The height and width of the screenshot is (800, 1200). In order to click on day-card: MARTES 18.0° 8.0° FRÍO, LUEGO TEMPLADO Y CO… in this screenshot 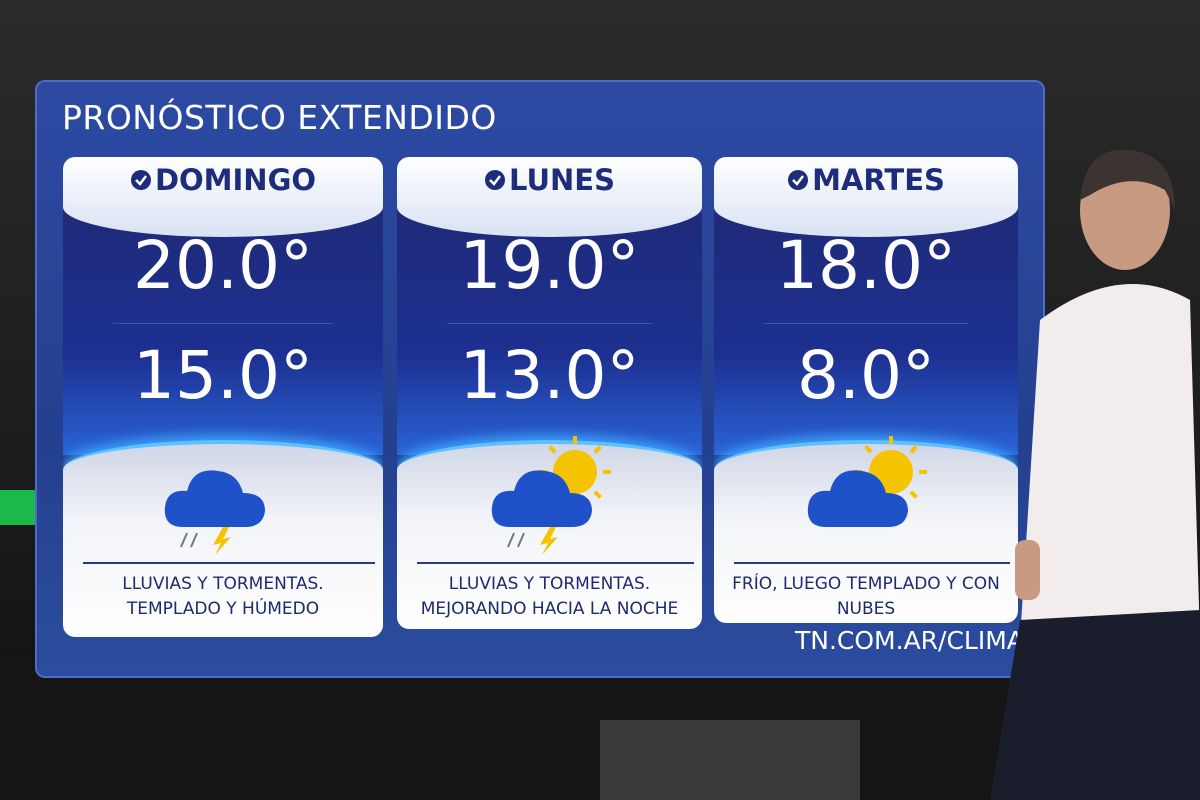, I will do `click(866, 390)`.